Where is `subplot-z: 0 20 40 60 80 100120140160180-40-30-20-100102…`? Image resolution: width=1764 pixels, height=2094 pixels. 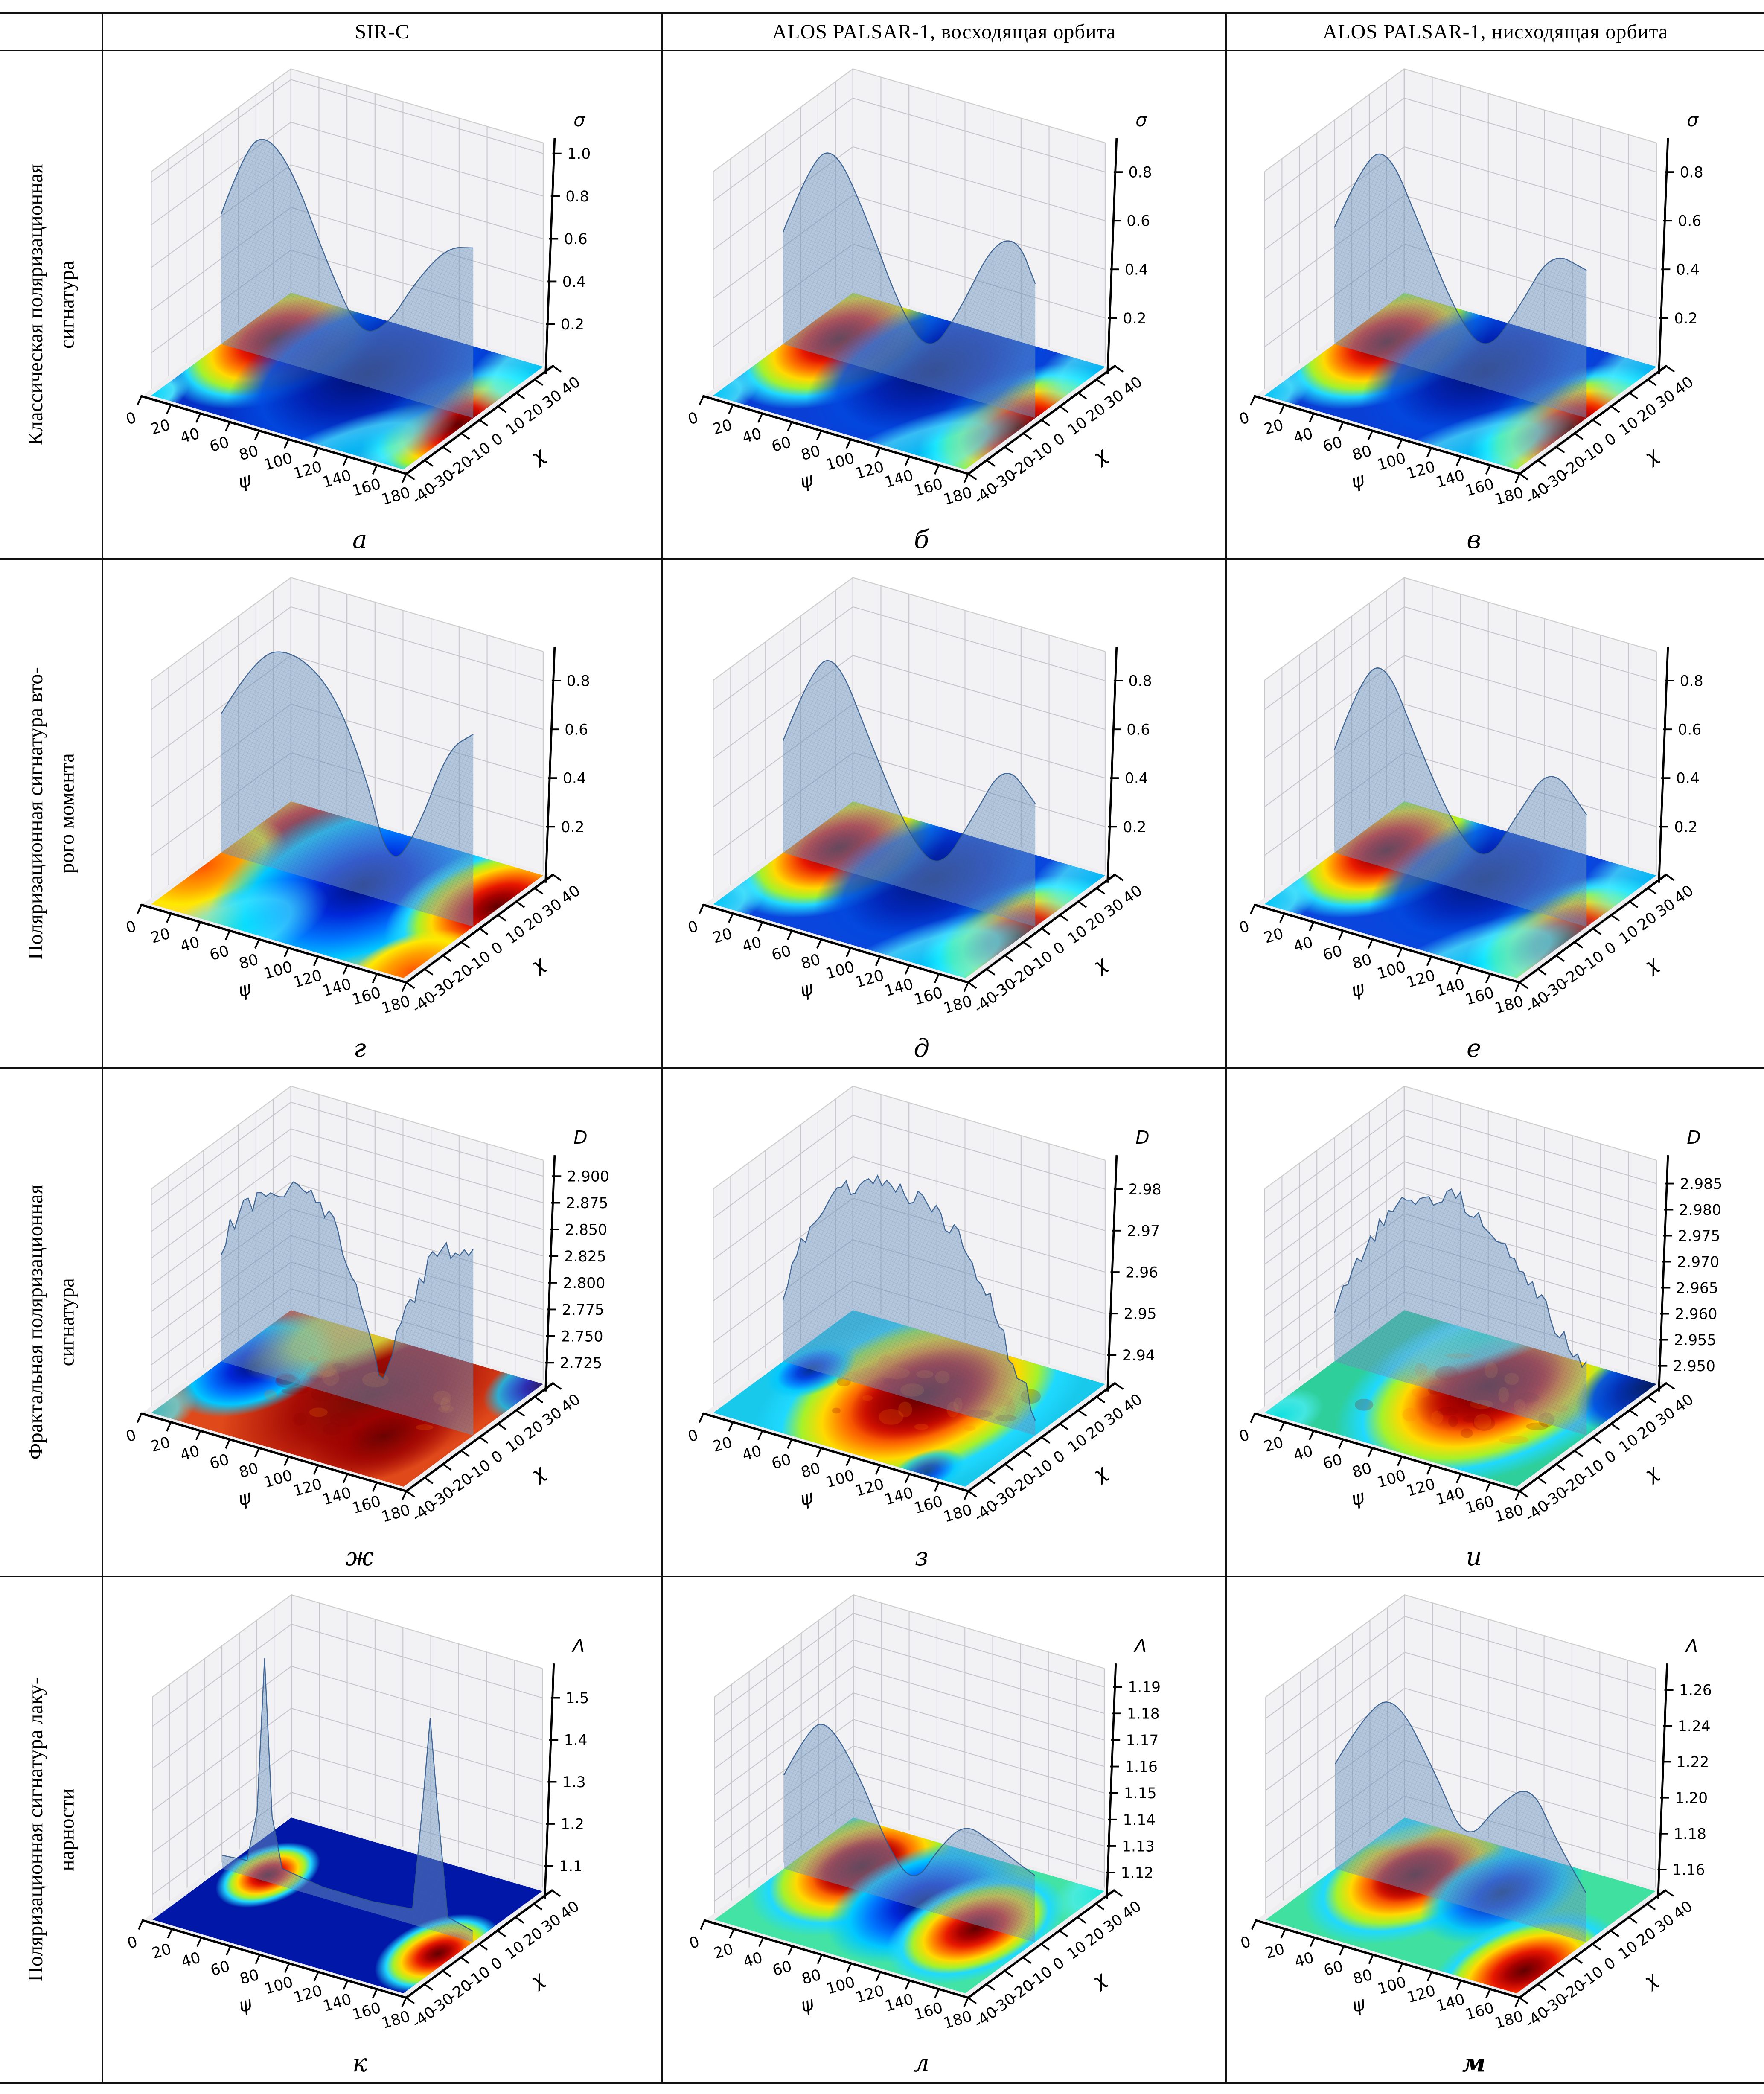
subplot-z: 0 20 40 60 80 100120140160180-40-30-20-100102… is located at coordinates (924, 1306).